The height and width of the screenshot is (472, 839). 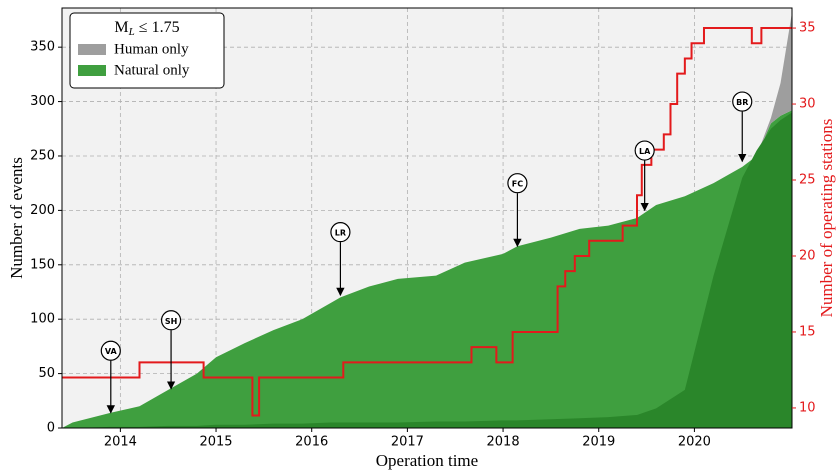 I want to click on legend-title-part: M, so click(x=121, y=27).